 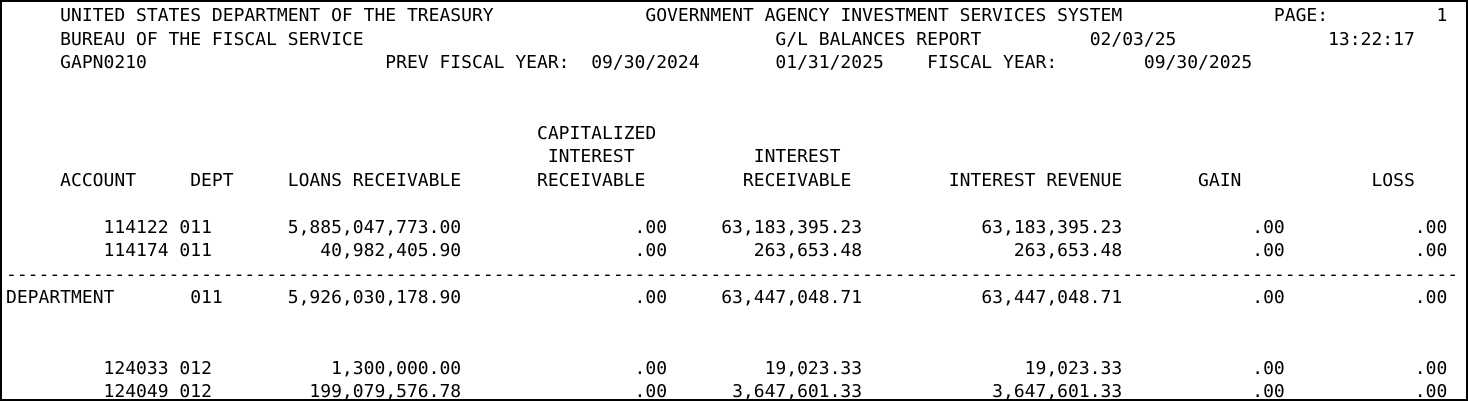 What do you see at coordinates (597, 133) in the screenshot?
I see `column-header-capitalized: CAPITALIZED` at bounding box center [597, 133].